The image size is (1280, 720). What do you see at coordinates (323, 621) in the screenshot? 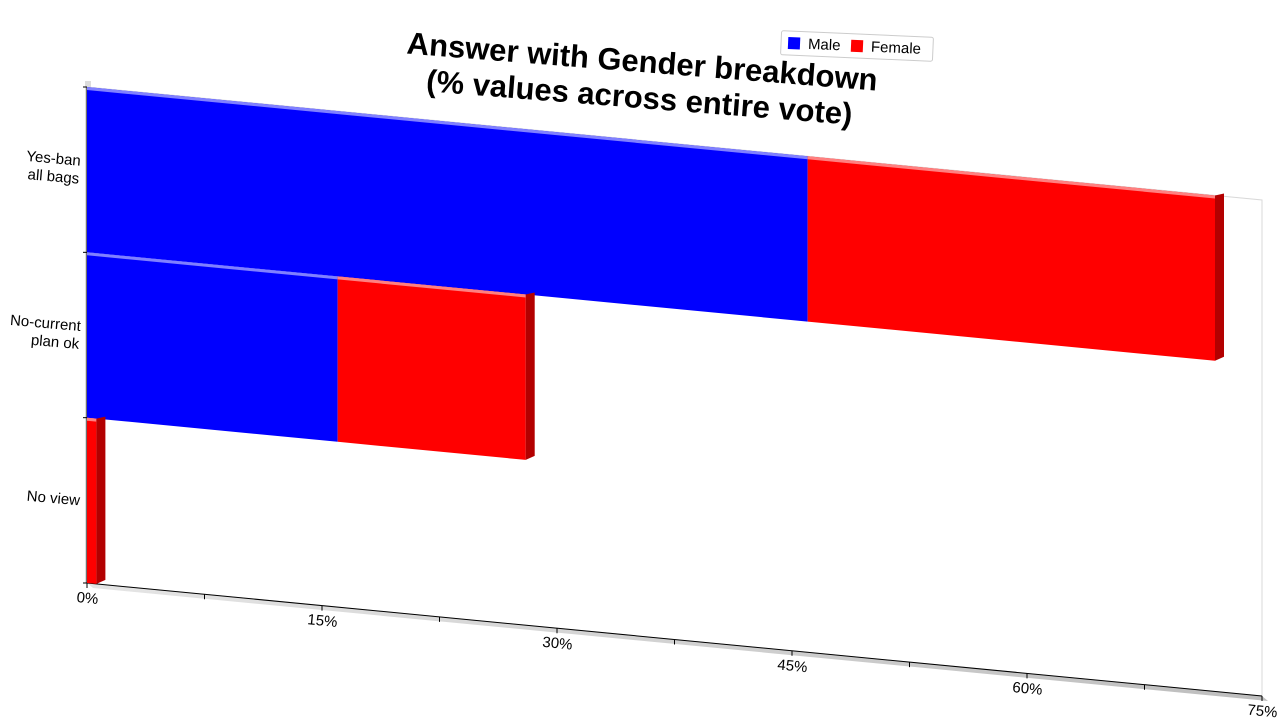
I see `x-tick-label: 15%` at bounding box center [323, 621].